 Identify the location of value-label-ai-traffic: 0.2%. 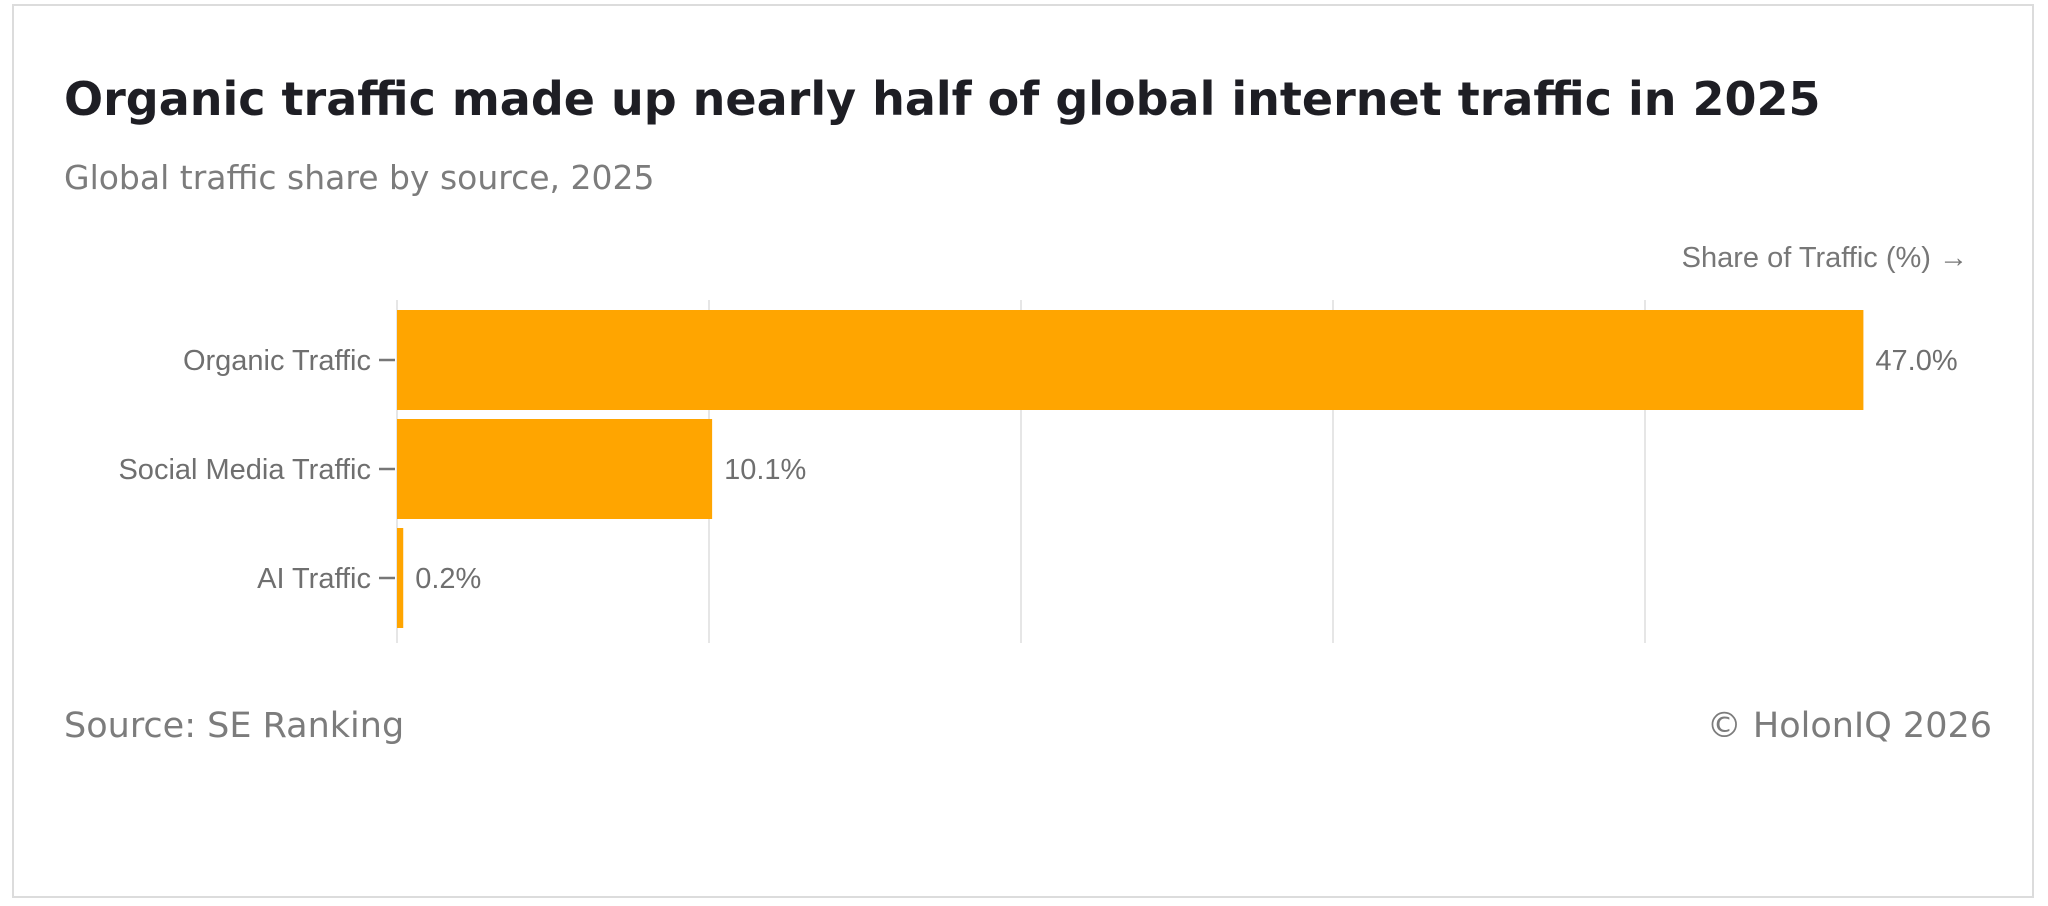
(448, 579).